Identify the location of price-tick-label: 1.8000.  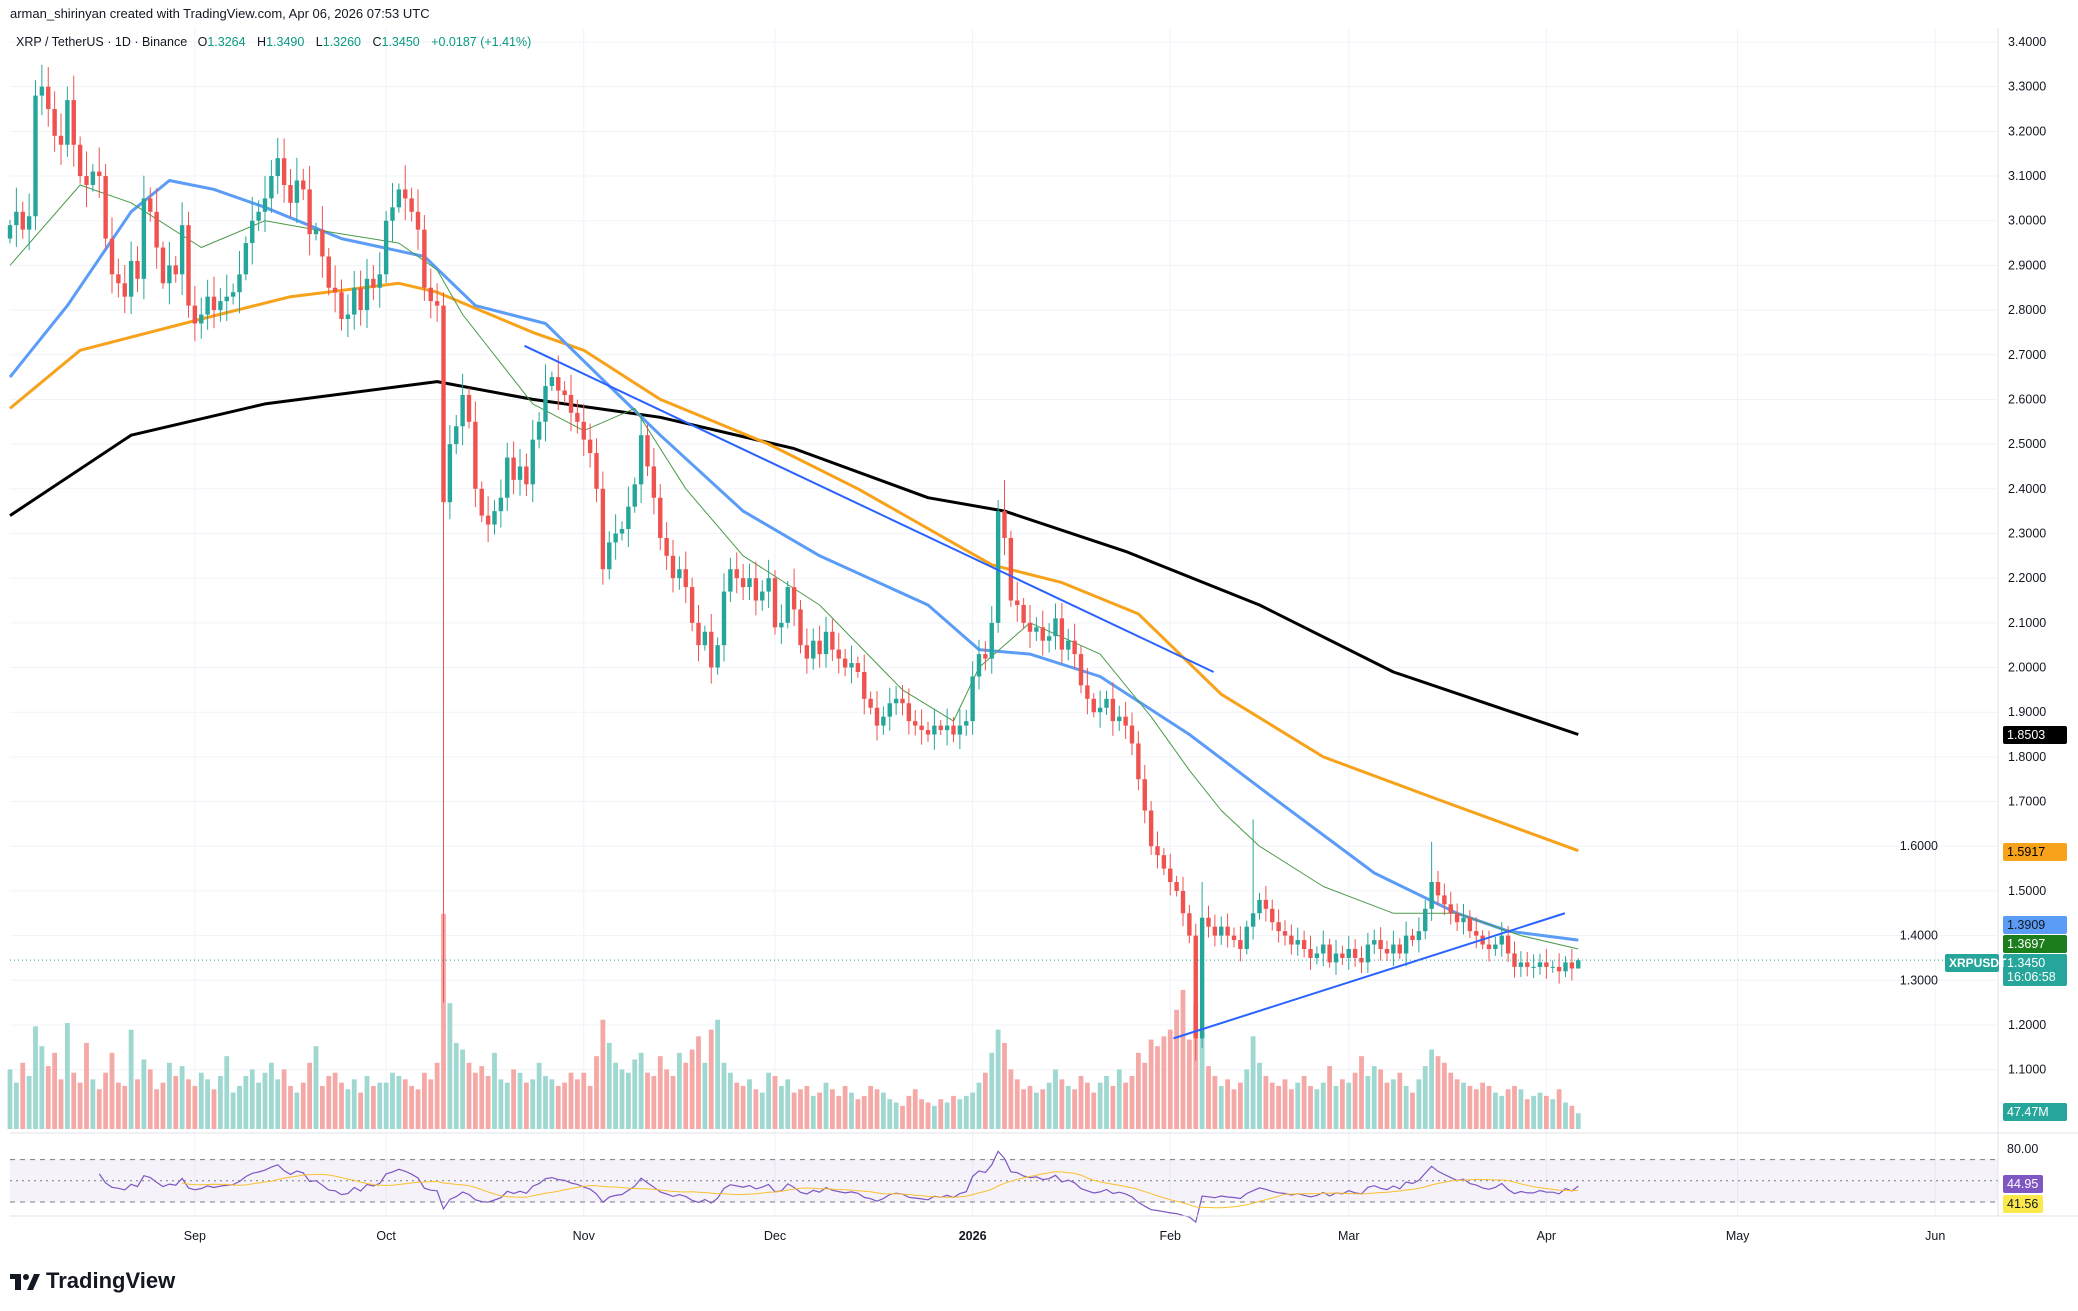
(2027, 757).